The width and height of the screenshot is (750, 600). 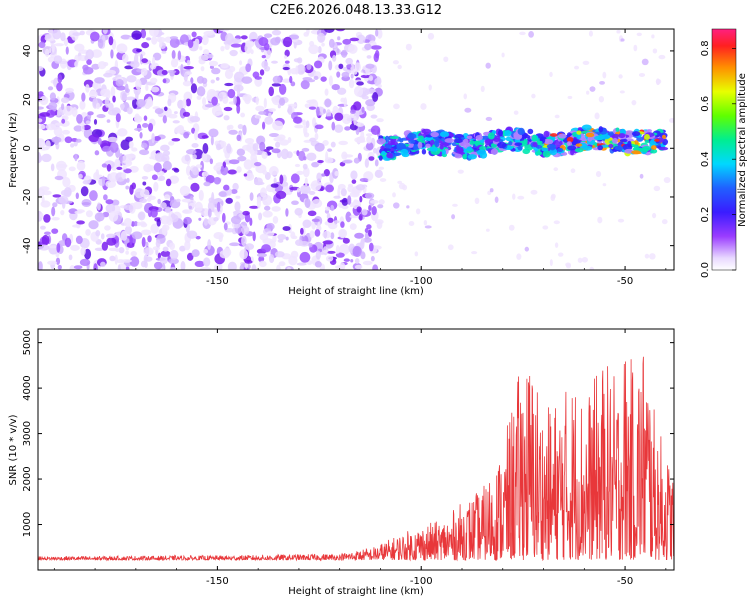 I want to click on spectrogram-ytick-label: 40, so click(x=27, y=51).